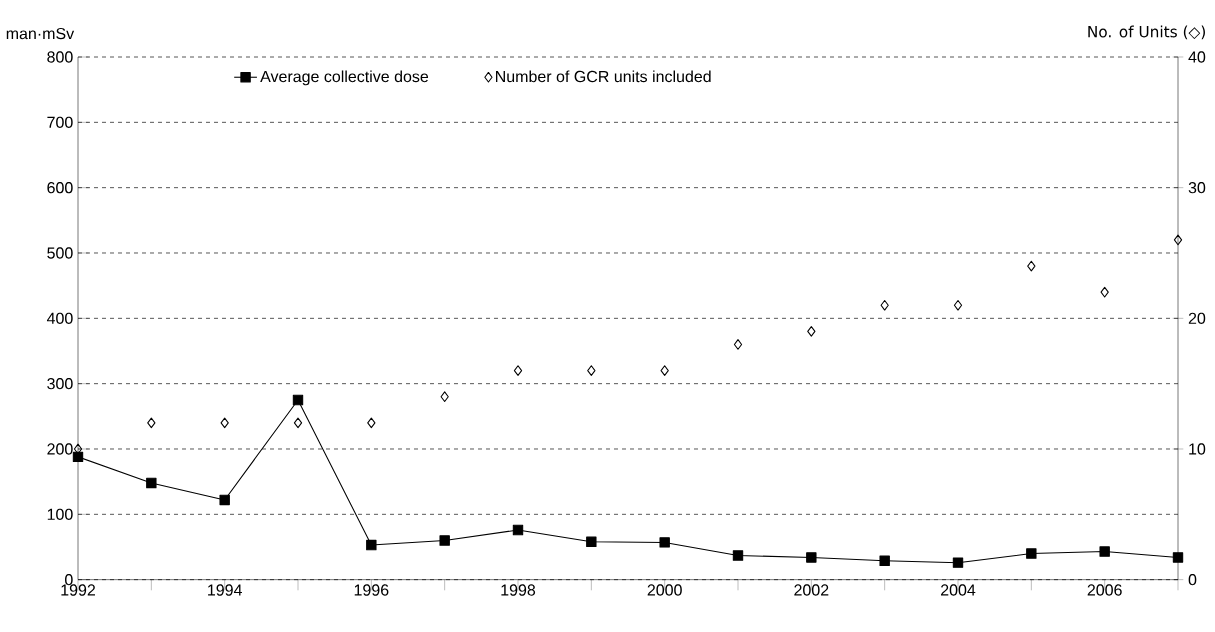 The width and height of the screenshot is (1215, 632). Describe the element at coordinates (60, 449) in the screenshot. I see `y-tick-label: 200` at that location.